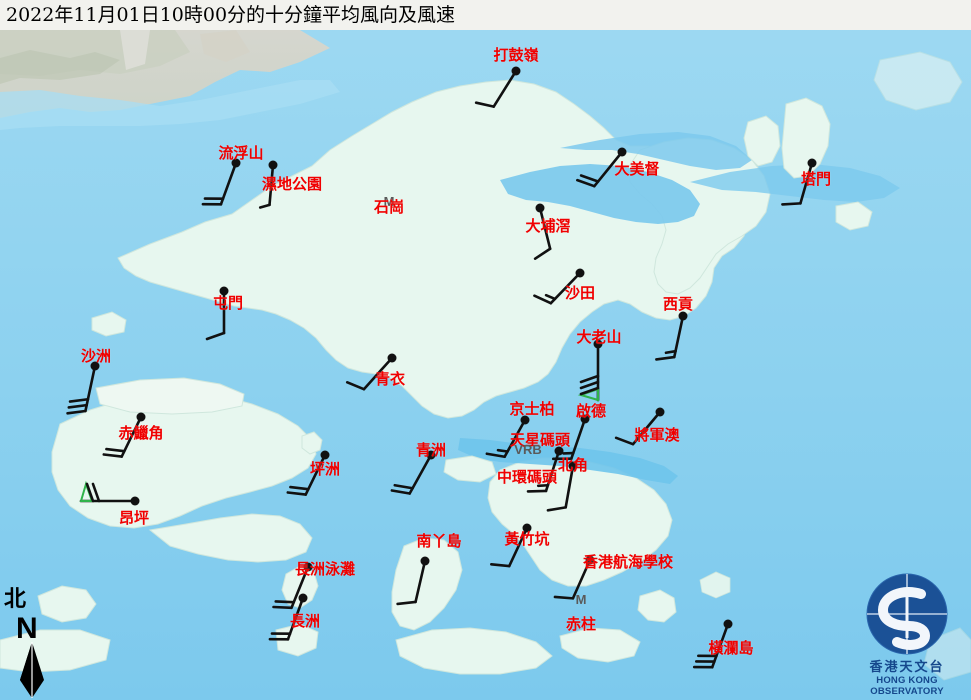 This screenshot has height=700, width=971. What do you see at coordinates (485, 15) in the screenshot?
I see `title-bar: 2022年11月01日10時00分的十分鐘平均風向及風速` at bounding box center [485, 15].